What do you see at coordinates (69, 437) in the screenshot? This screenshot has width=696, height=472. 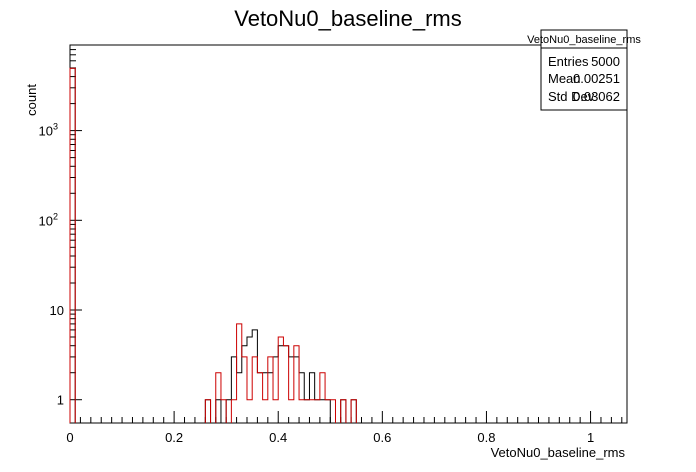 I see `x-tick-label: 0` at bounding box center [69, 437].